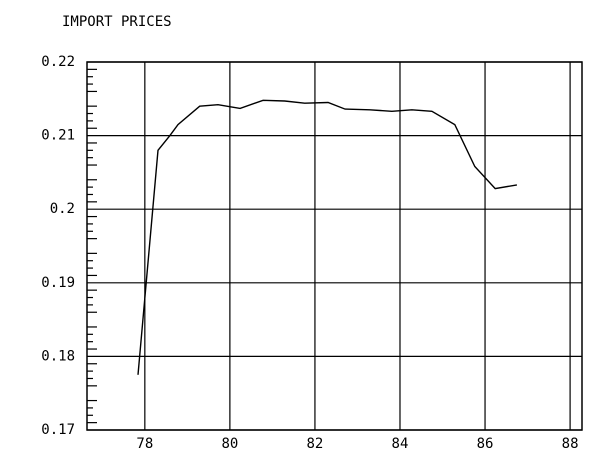 Image resolution: width=590 pixels, height=454 pixels. Describe the element at coordinates (570, 444) in the screenshot. I see `x-tick-label: 88` at that location.